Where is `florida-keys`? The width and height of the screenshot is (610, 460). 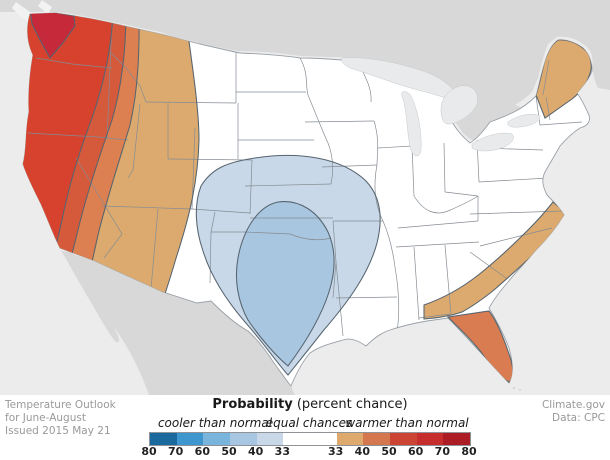
florida-keys is located at coordinates (517, 389).